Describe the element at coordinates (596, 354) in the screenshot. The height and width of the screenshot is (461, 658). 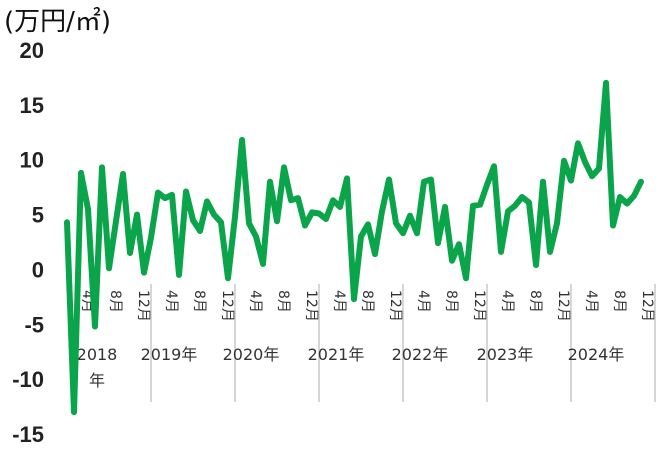
I see `x-year-label: 2024年` at that location.